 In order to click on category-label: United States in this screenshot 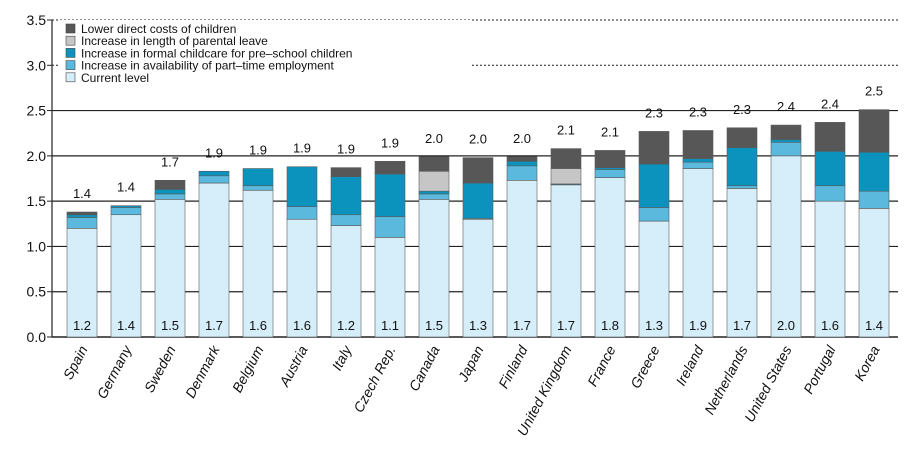, I will do `click(768, 384)`.